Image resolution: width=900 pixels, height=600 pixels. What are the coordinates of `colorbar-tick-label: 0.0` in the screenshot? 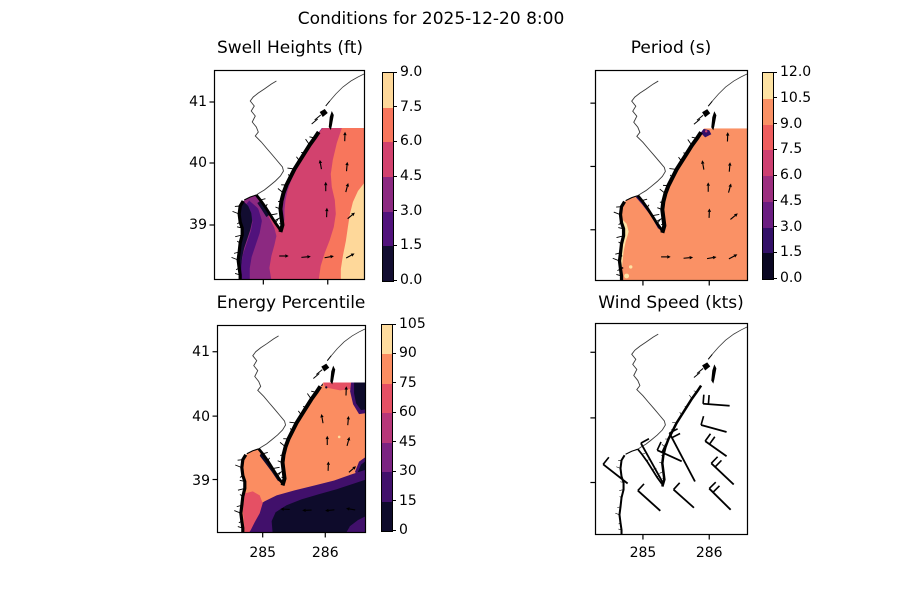 It's located at (791, 278).